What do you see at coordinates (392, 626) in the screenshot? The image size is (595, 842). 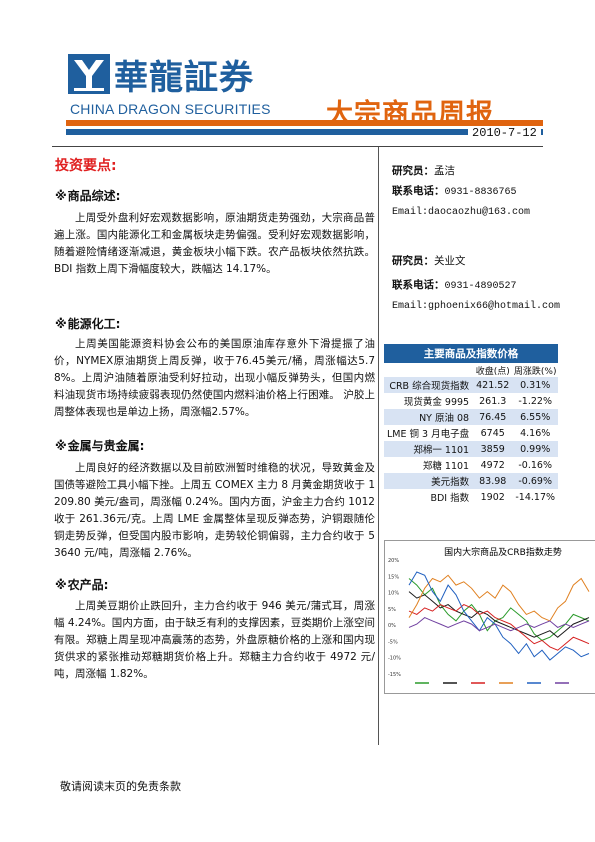 I see `y-tick-label: 0%` at bounding box center [392, 626].